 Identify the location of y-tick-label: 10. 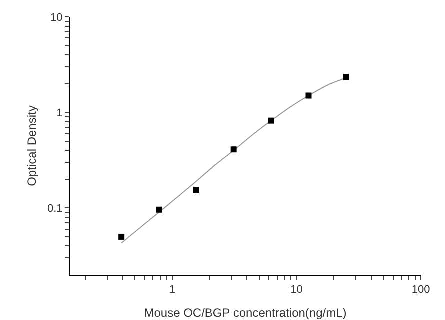
(56, 18).